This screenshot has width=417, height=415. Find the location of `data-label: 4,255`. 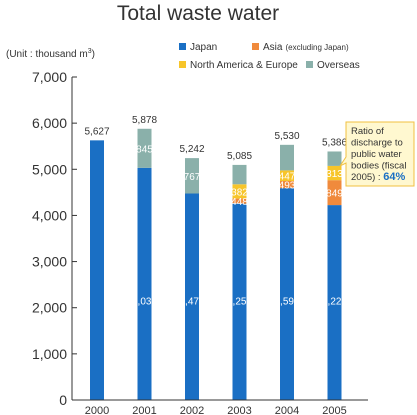

data-label: 4,255 is located at coordinates (239, 302).